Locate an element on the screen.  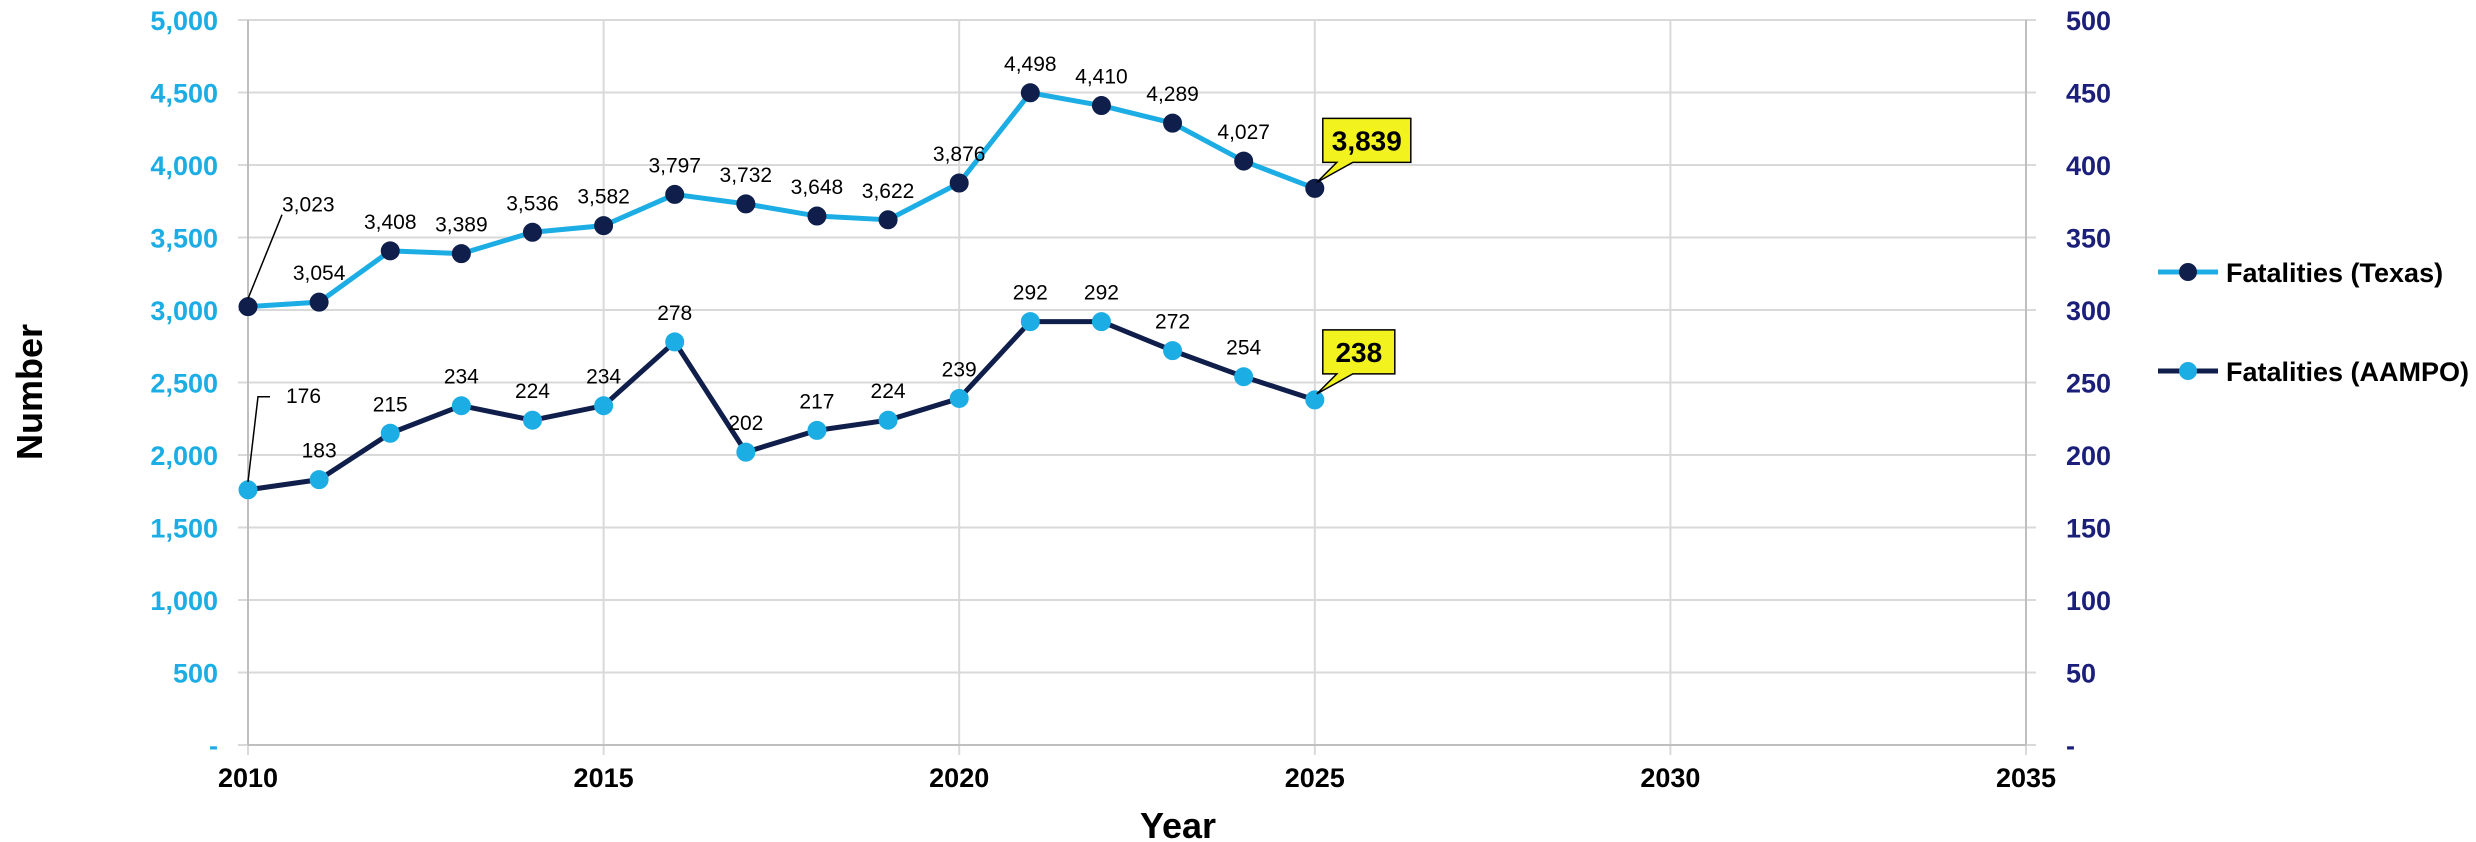
y-left-tick-label: - is located at coordinates (213, 746).